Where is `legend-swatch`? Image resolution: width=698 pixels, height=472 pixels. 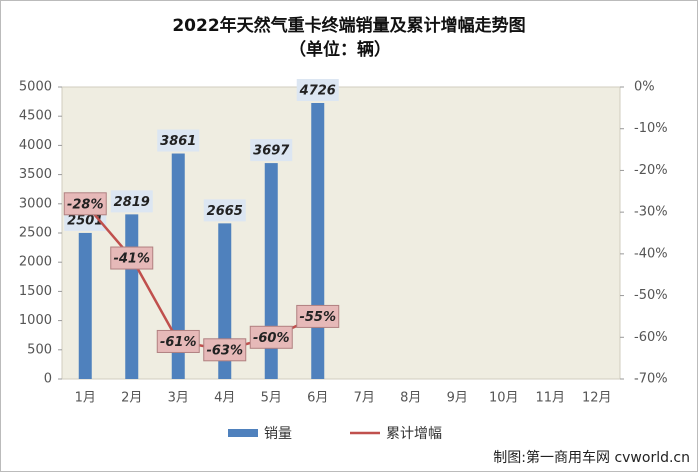
legend-swatch is located at coordinates (243, 433).